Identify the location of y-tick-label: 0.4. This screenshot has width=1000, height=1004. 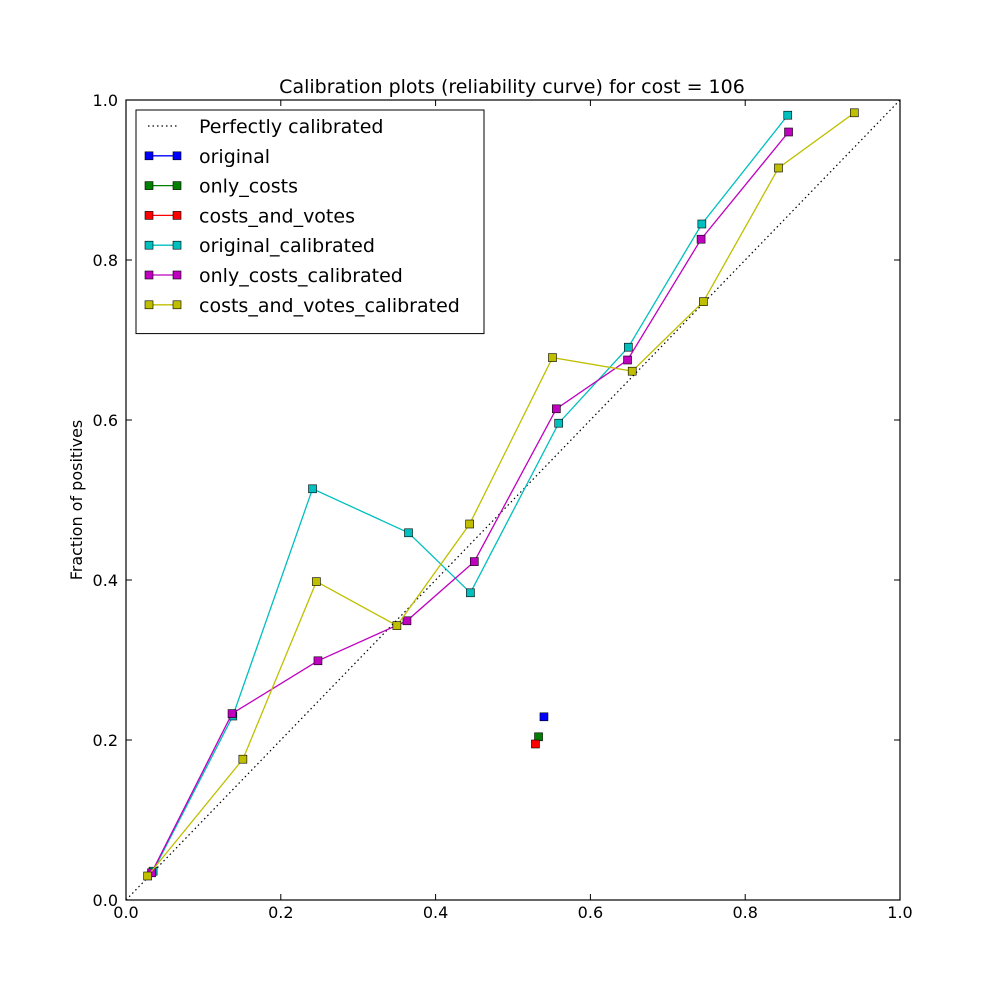
(105, 580).